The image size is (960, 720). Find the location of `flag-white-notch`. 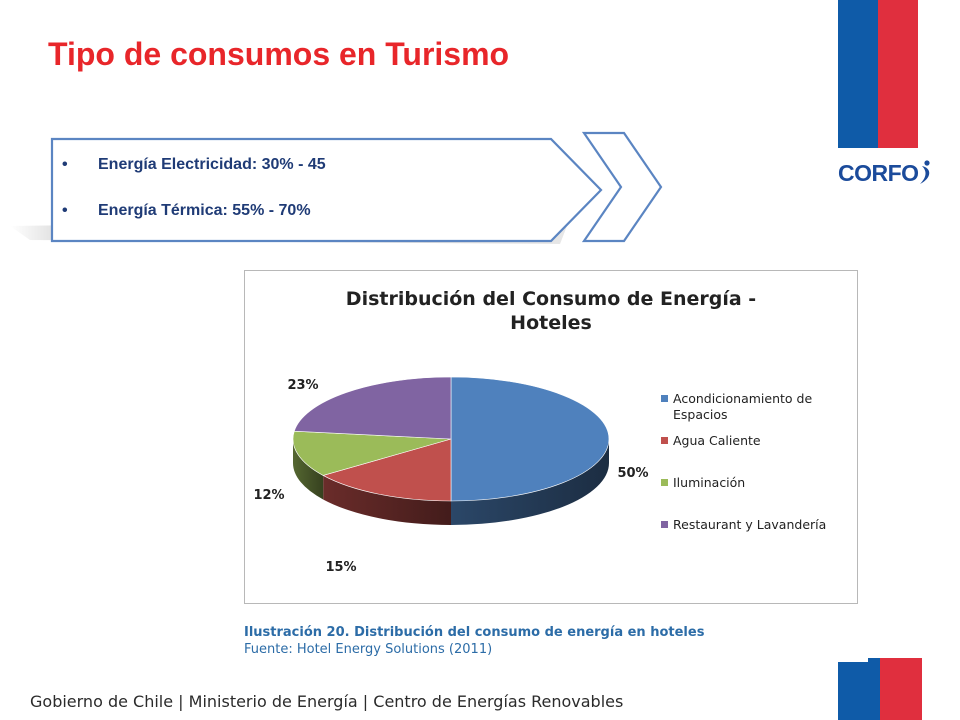

flag-white-notch is located at coordinates (853, 660).